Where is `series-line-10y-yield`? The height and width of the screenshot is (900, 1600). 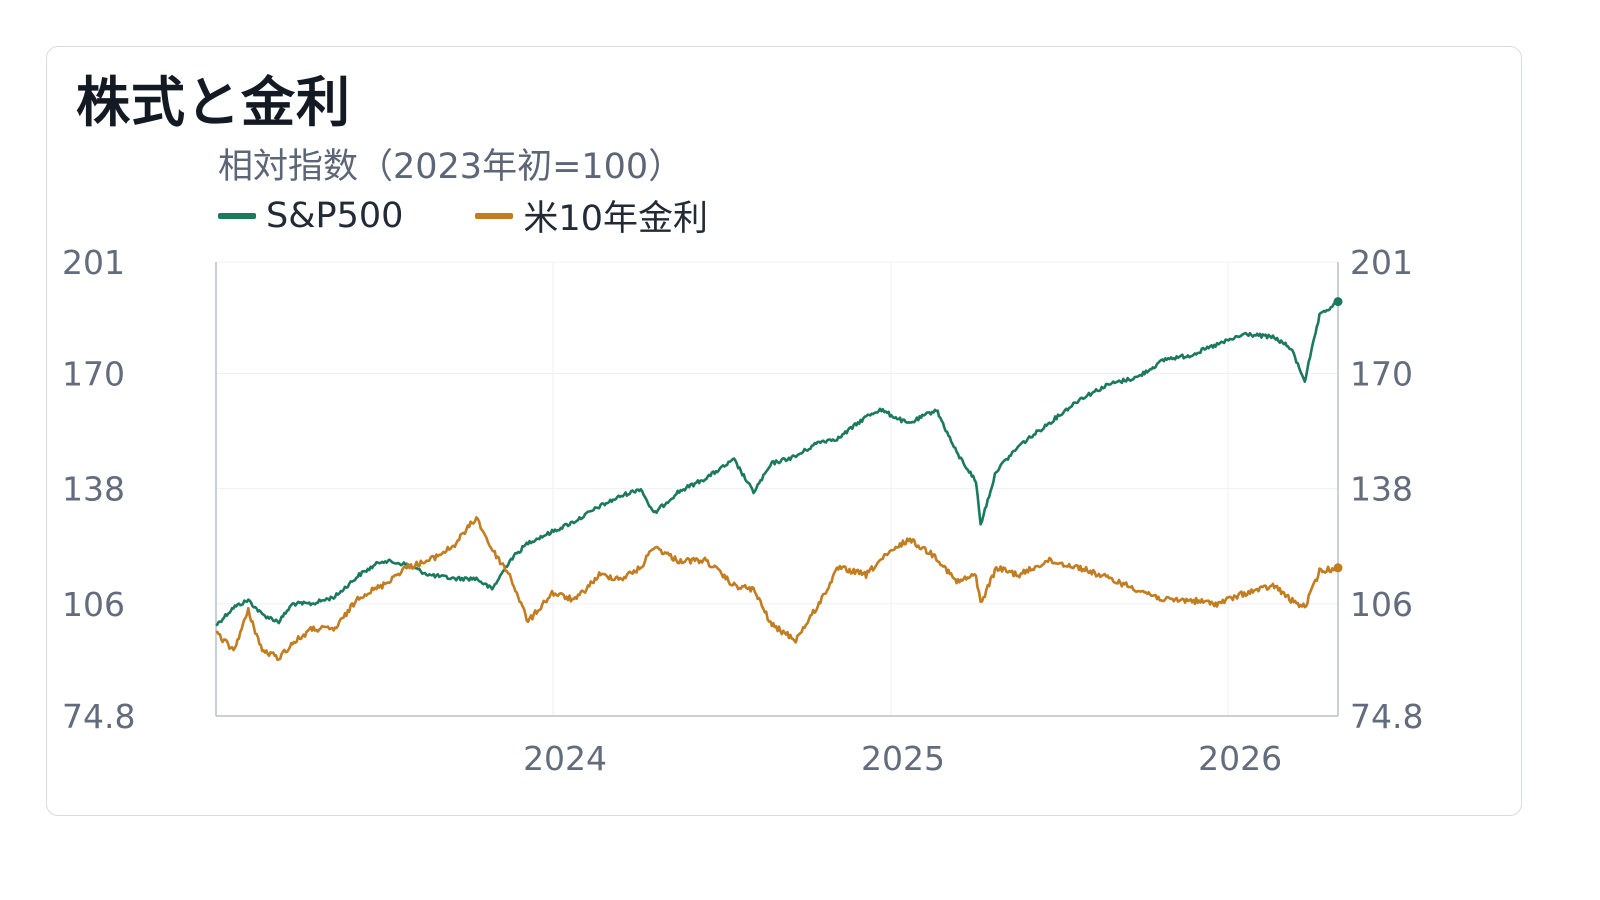 series-line-10y-yield is located at coordinates (777, 588).